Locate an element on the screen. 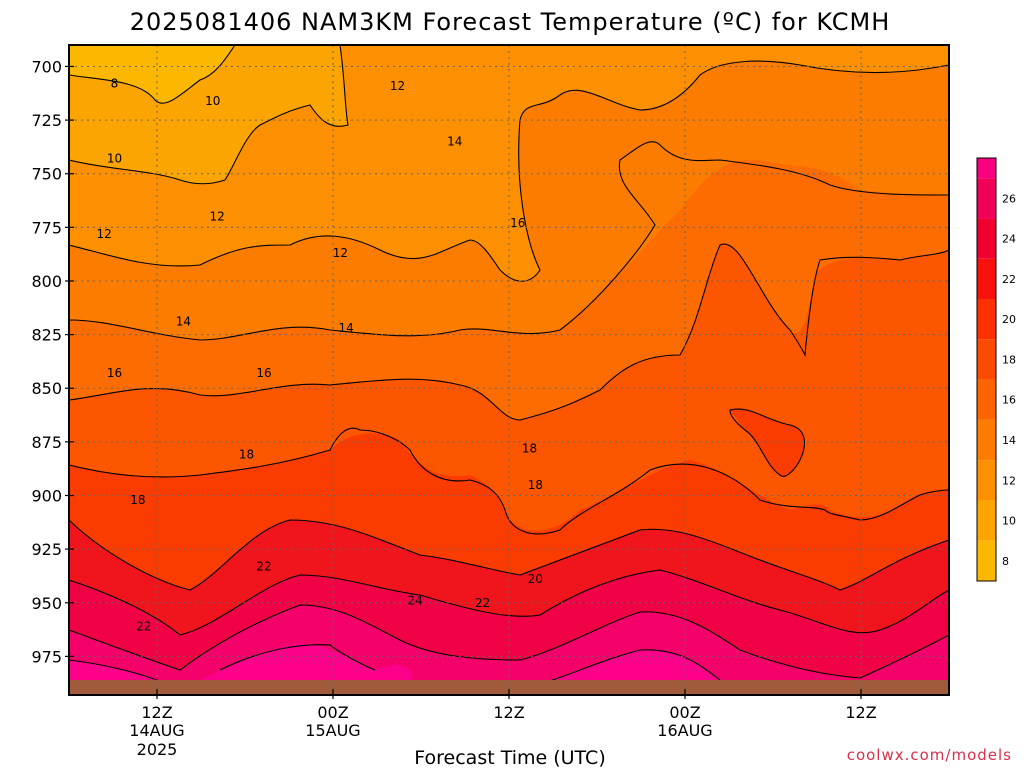  band-18-lobe is located at coordinates (767, 442).